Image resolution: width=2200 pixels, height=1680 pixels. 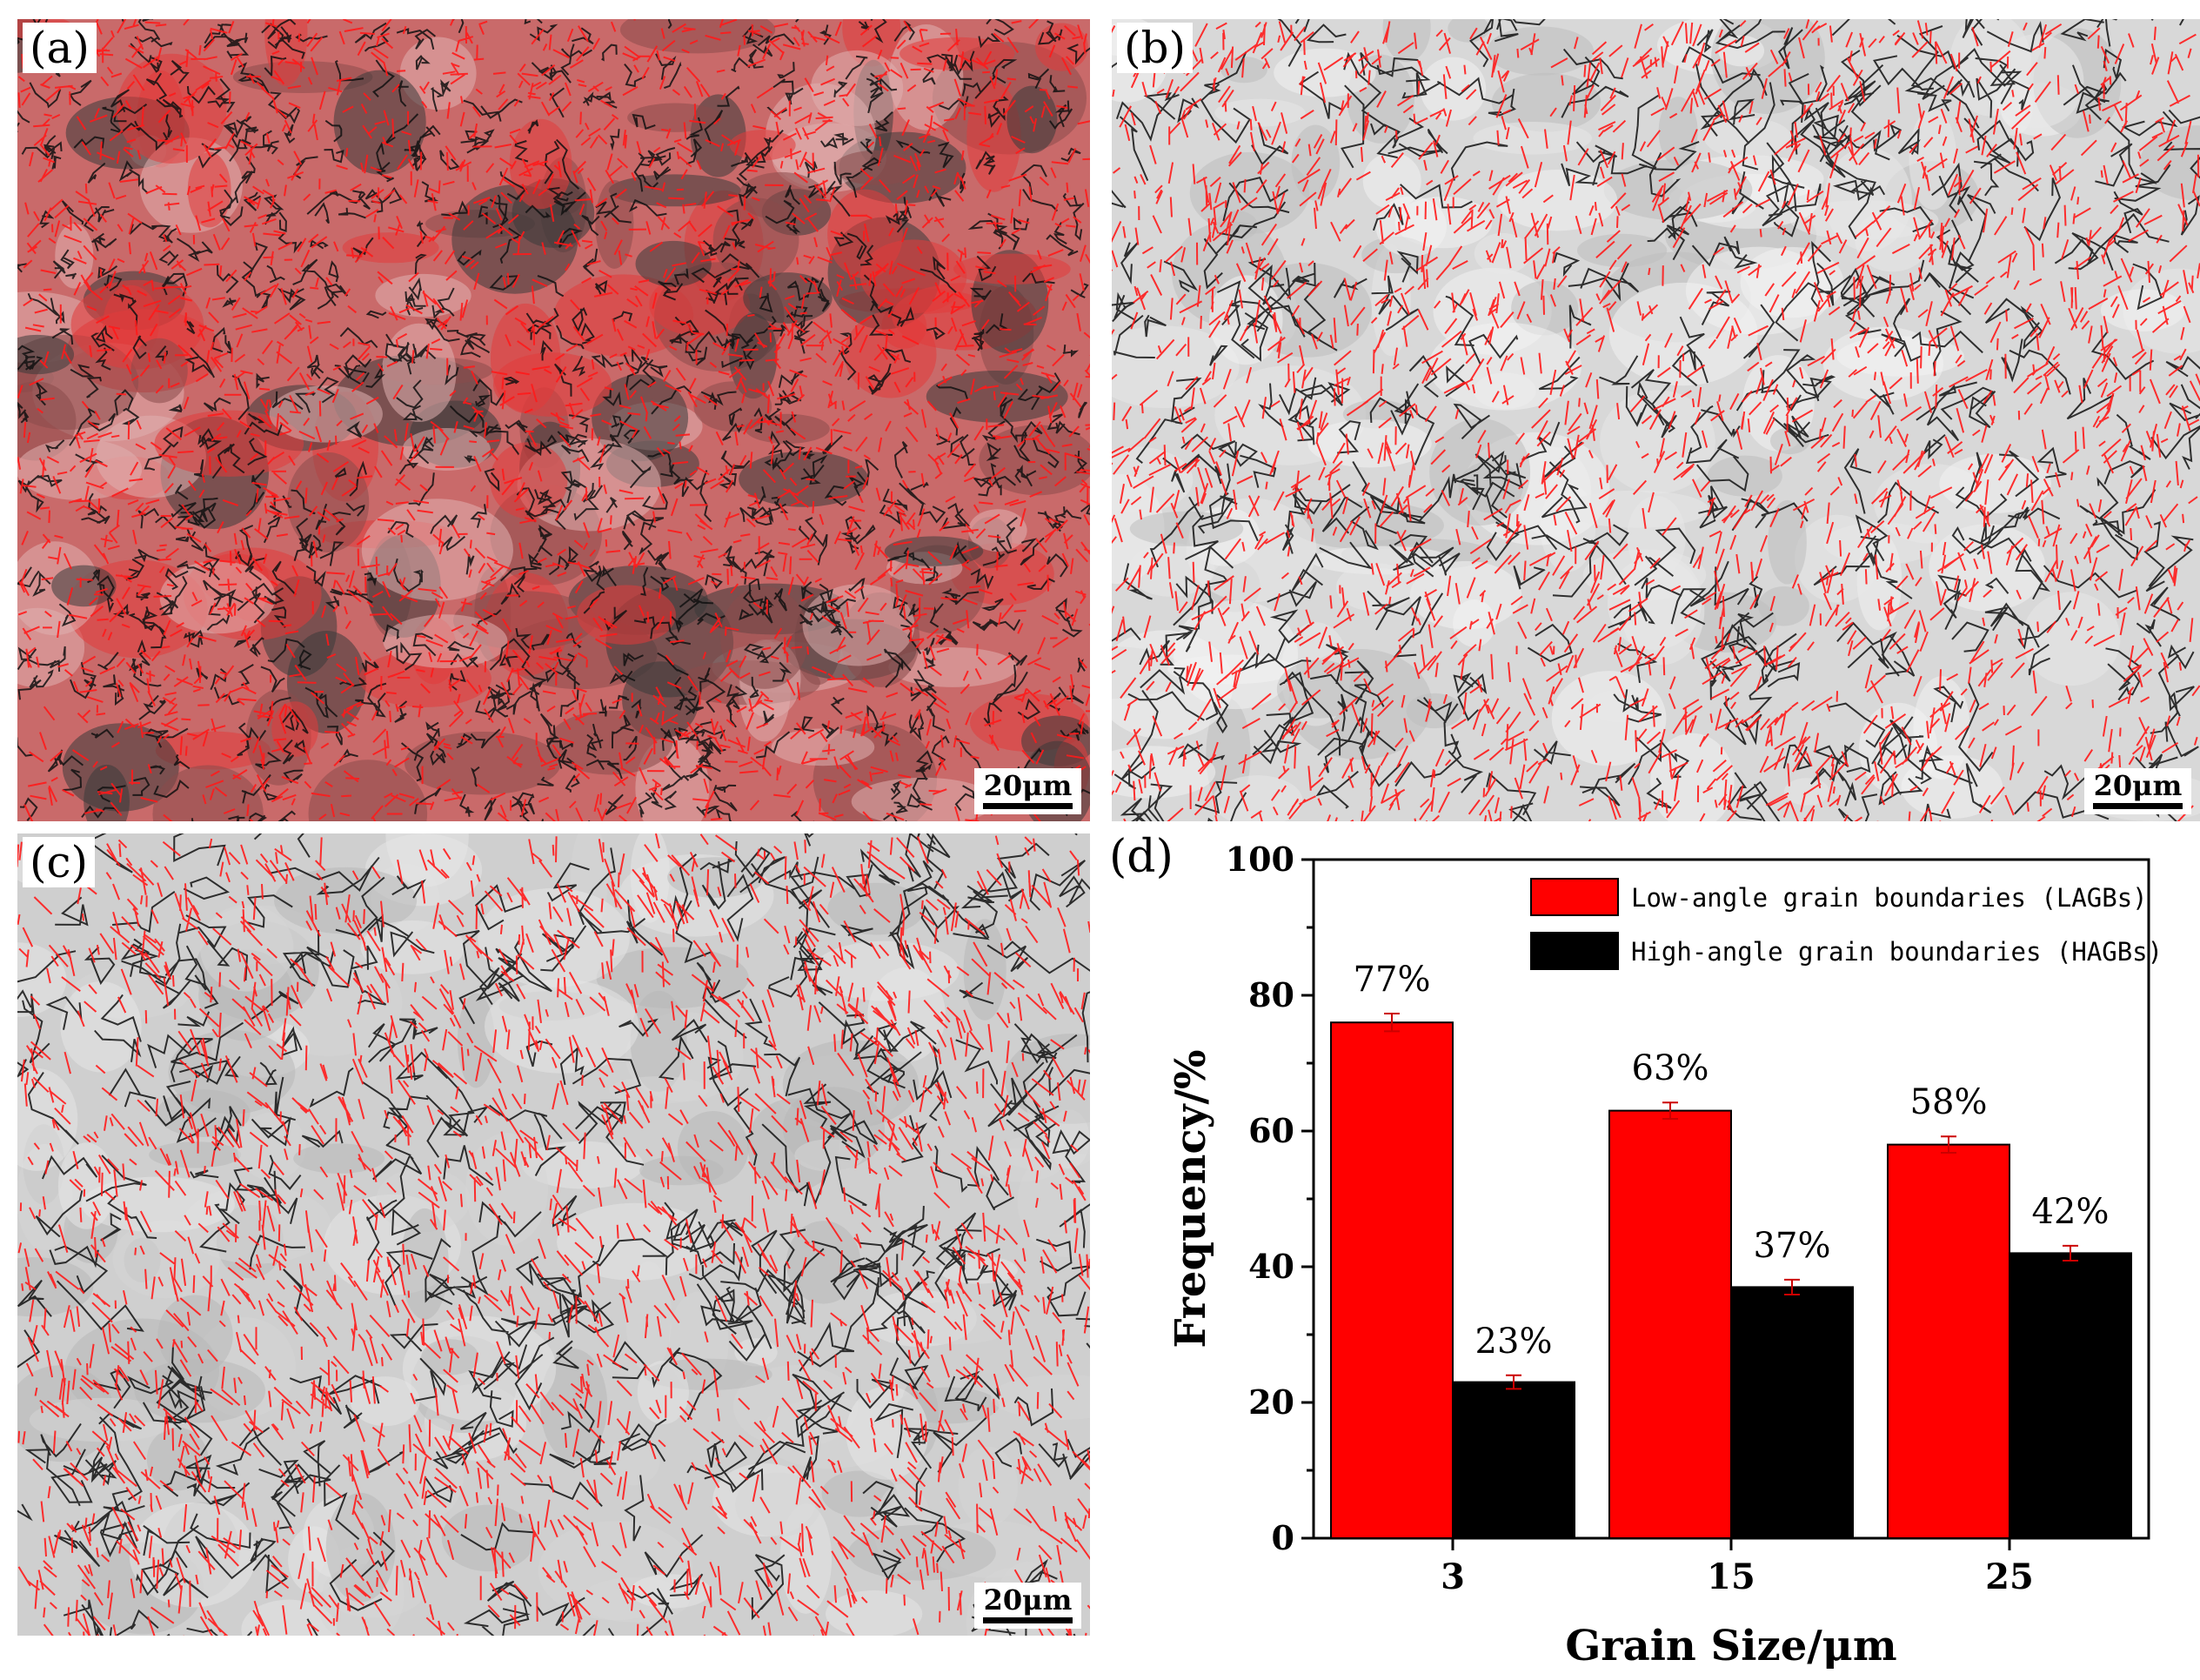 What do you see at coordinates (60, 48) in the screenshot?
I see `panel-label-a: (a)` at bounding box center [60, 48].